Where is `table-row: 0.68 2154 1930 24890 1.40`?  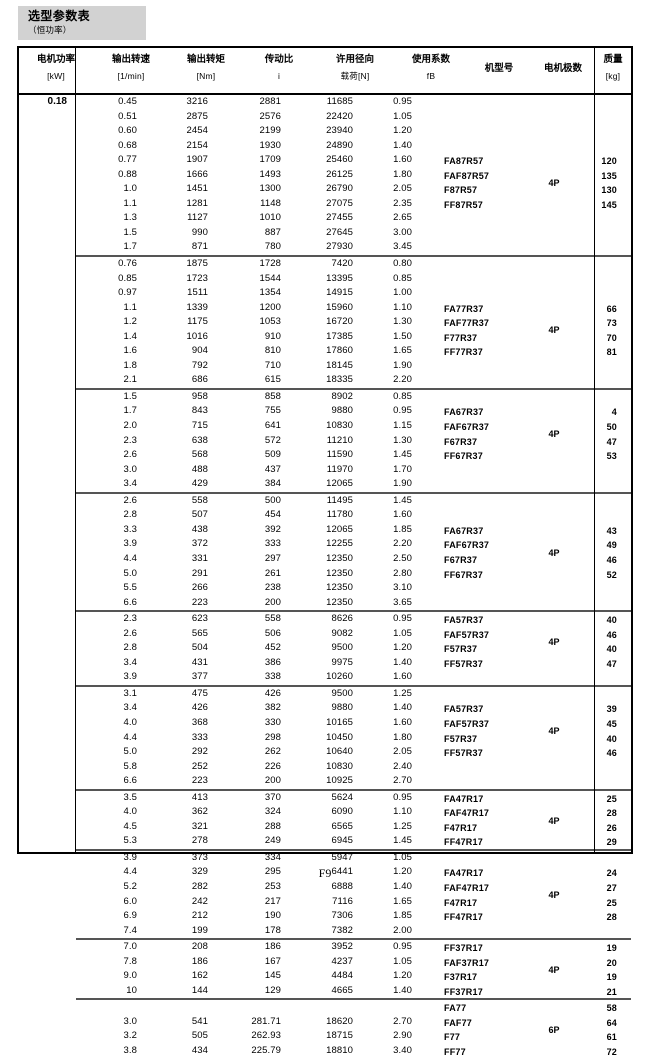
table-row: 0.68 2154 1930 24890 1.40 is located at coordinates (353, 146).